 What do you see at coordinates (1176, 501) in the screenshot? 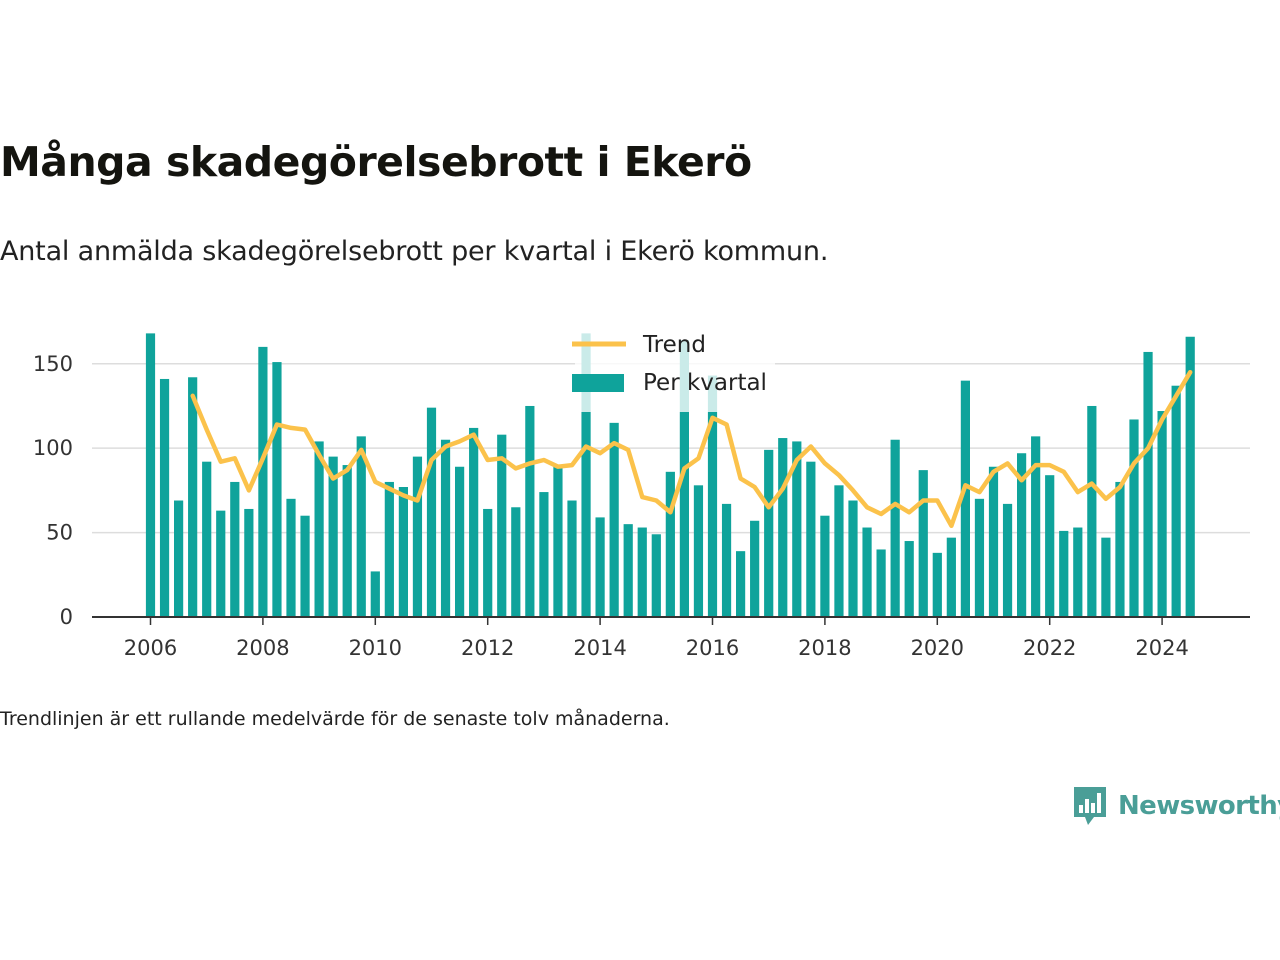
I see `bar-2024-Q2` at bounding box center [1176, 501].